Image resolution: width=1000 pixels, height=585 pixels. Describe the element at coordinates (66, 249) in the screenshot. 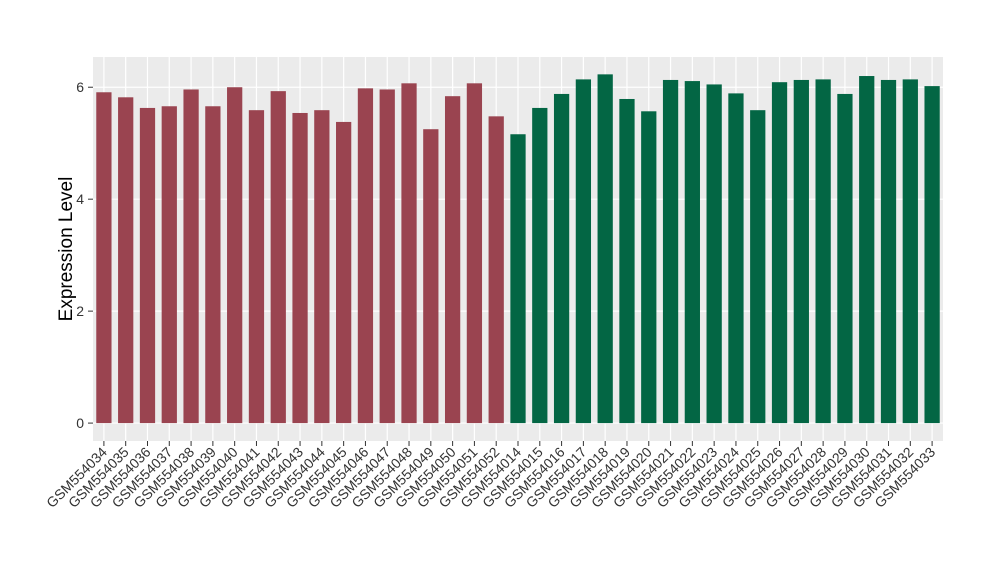

I see `y-axis-label: Expression Level` at that location.